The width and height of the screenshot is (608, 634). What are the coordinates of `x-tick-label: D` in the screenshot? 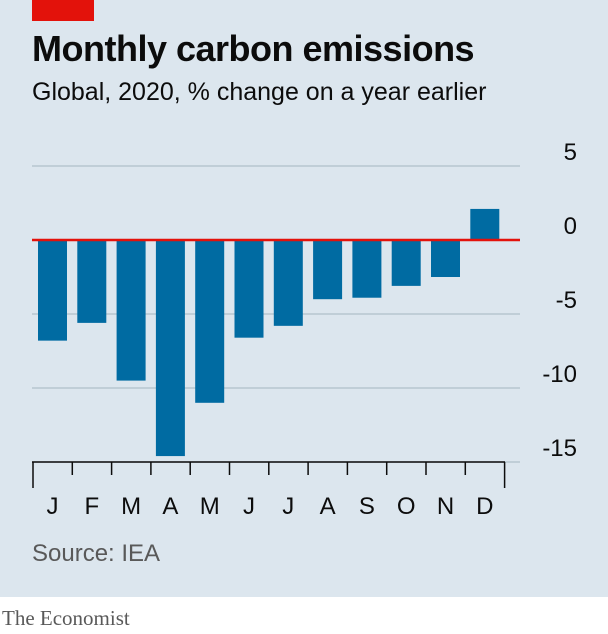 It's located at (484, 506).